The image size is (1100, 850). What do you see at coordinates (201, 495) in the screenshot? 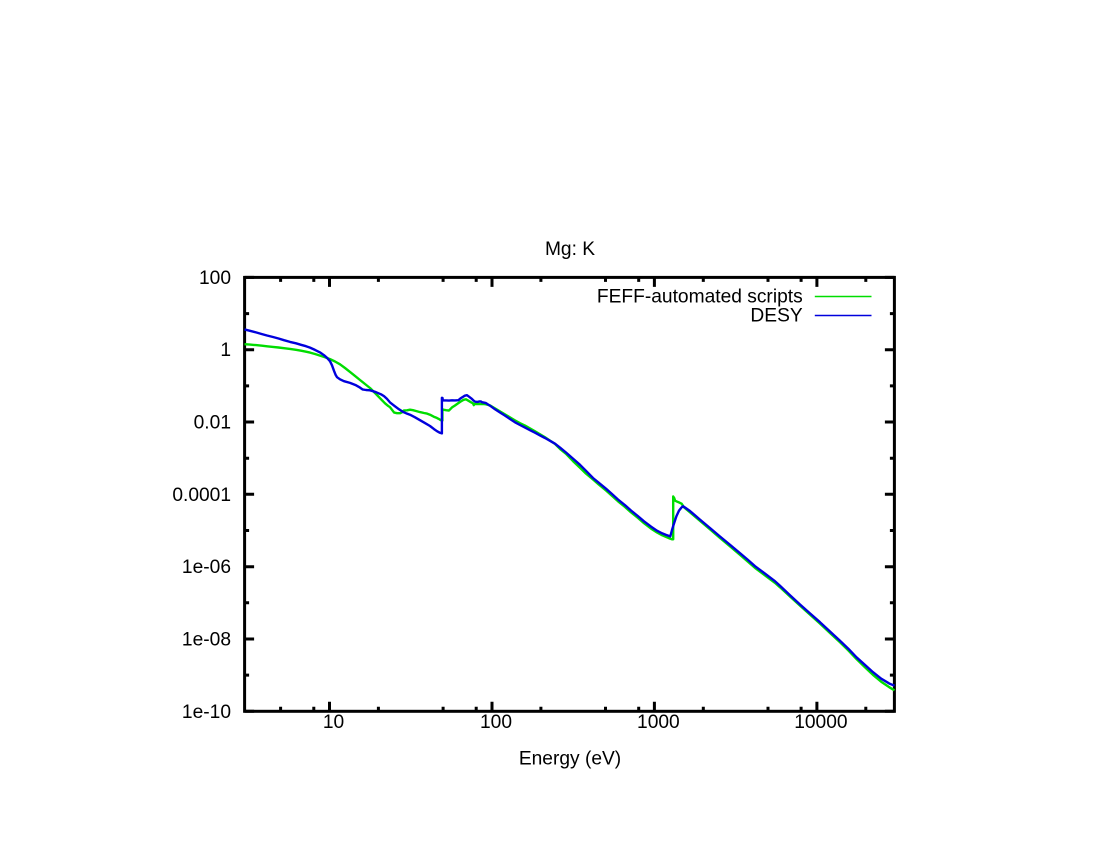
I see `svg-text: 0.0001` at bounding box center [201, 495].